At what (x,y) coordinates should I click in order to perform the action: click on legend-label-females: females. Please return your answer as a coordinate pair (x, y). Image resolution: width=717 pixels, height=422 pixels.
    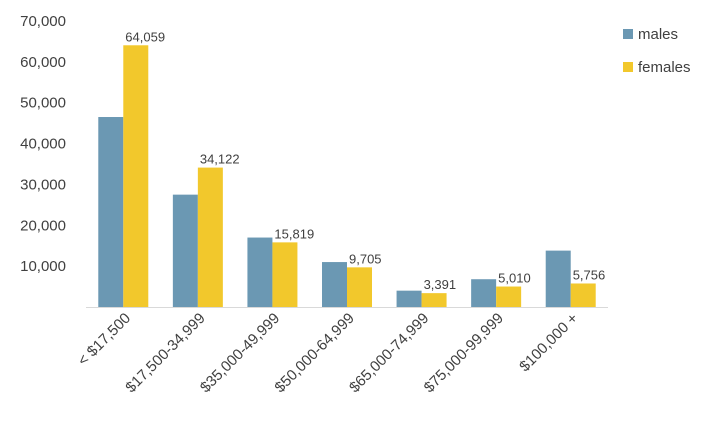
    Looking at the image, I should click on (664, 67).